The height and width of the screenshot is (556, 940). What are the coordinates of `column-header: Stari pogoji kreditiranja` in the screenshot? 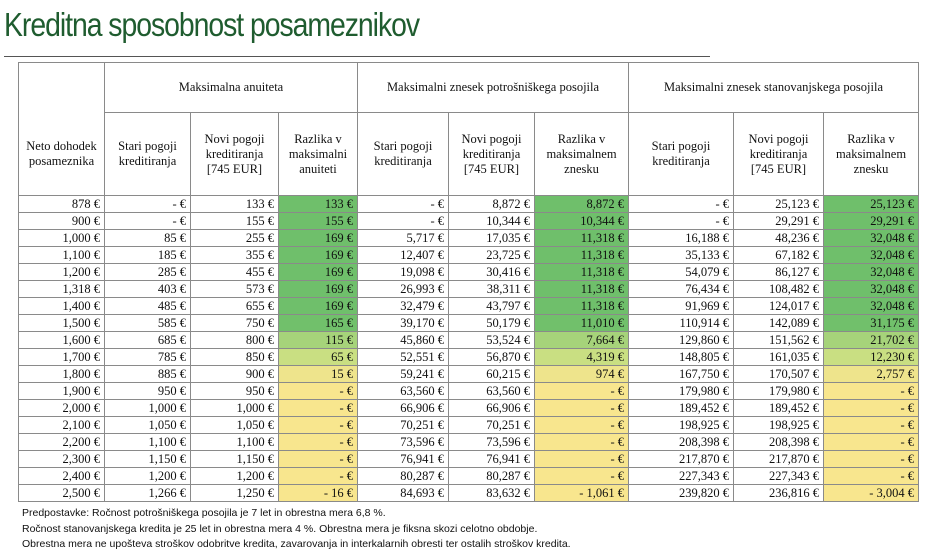 It's located at (681, 154).